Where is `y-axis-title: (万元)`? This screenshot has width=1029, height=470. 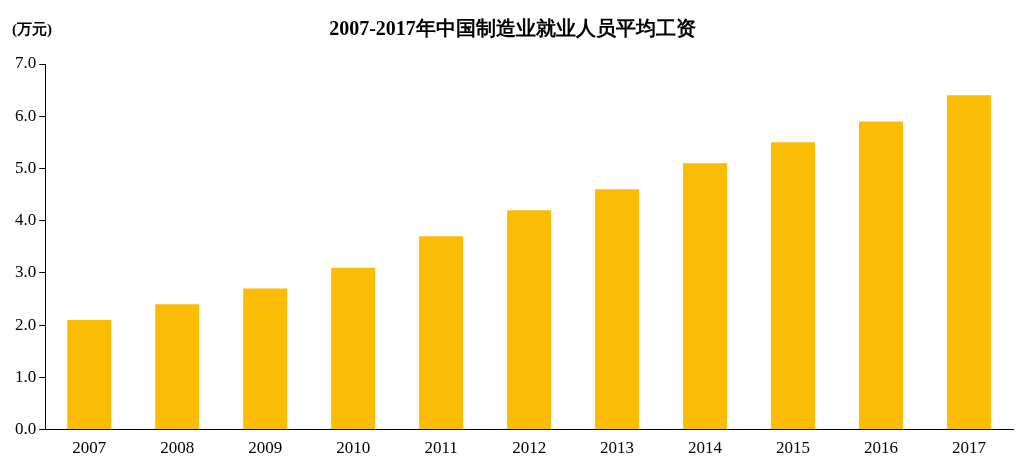 y-axis-title: (万元) is located at coordinates (32, 29).